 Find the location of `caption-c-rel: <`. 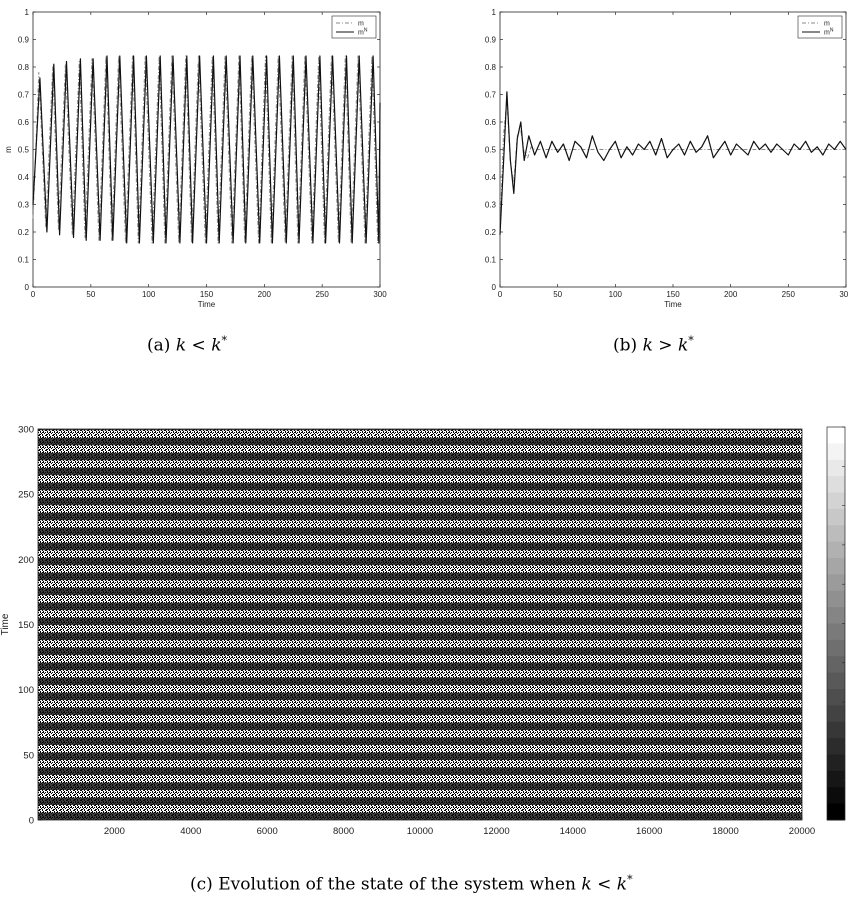

caption-c-rel: < is located at coordinates (604, 884).